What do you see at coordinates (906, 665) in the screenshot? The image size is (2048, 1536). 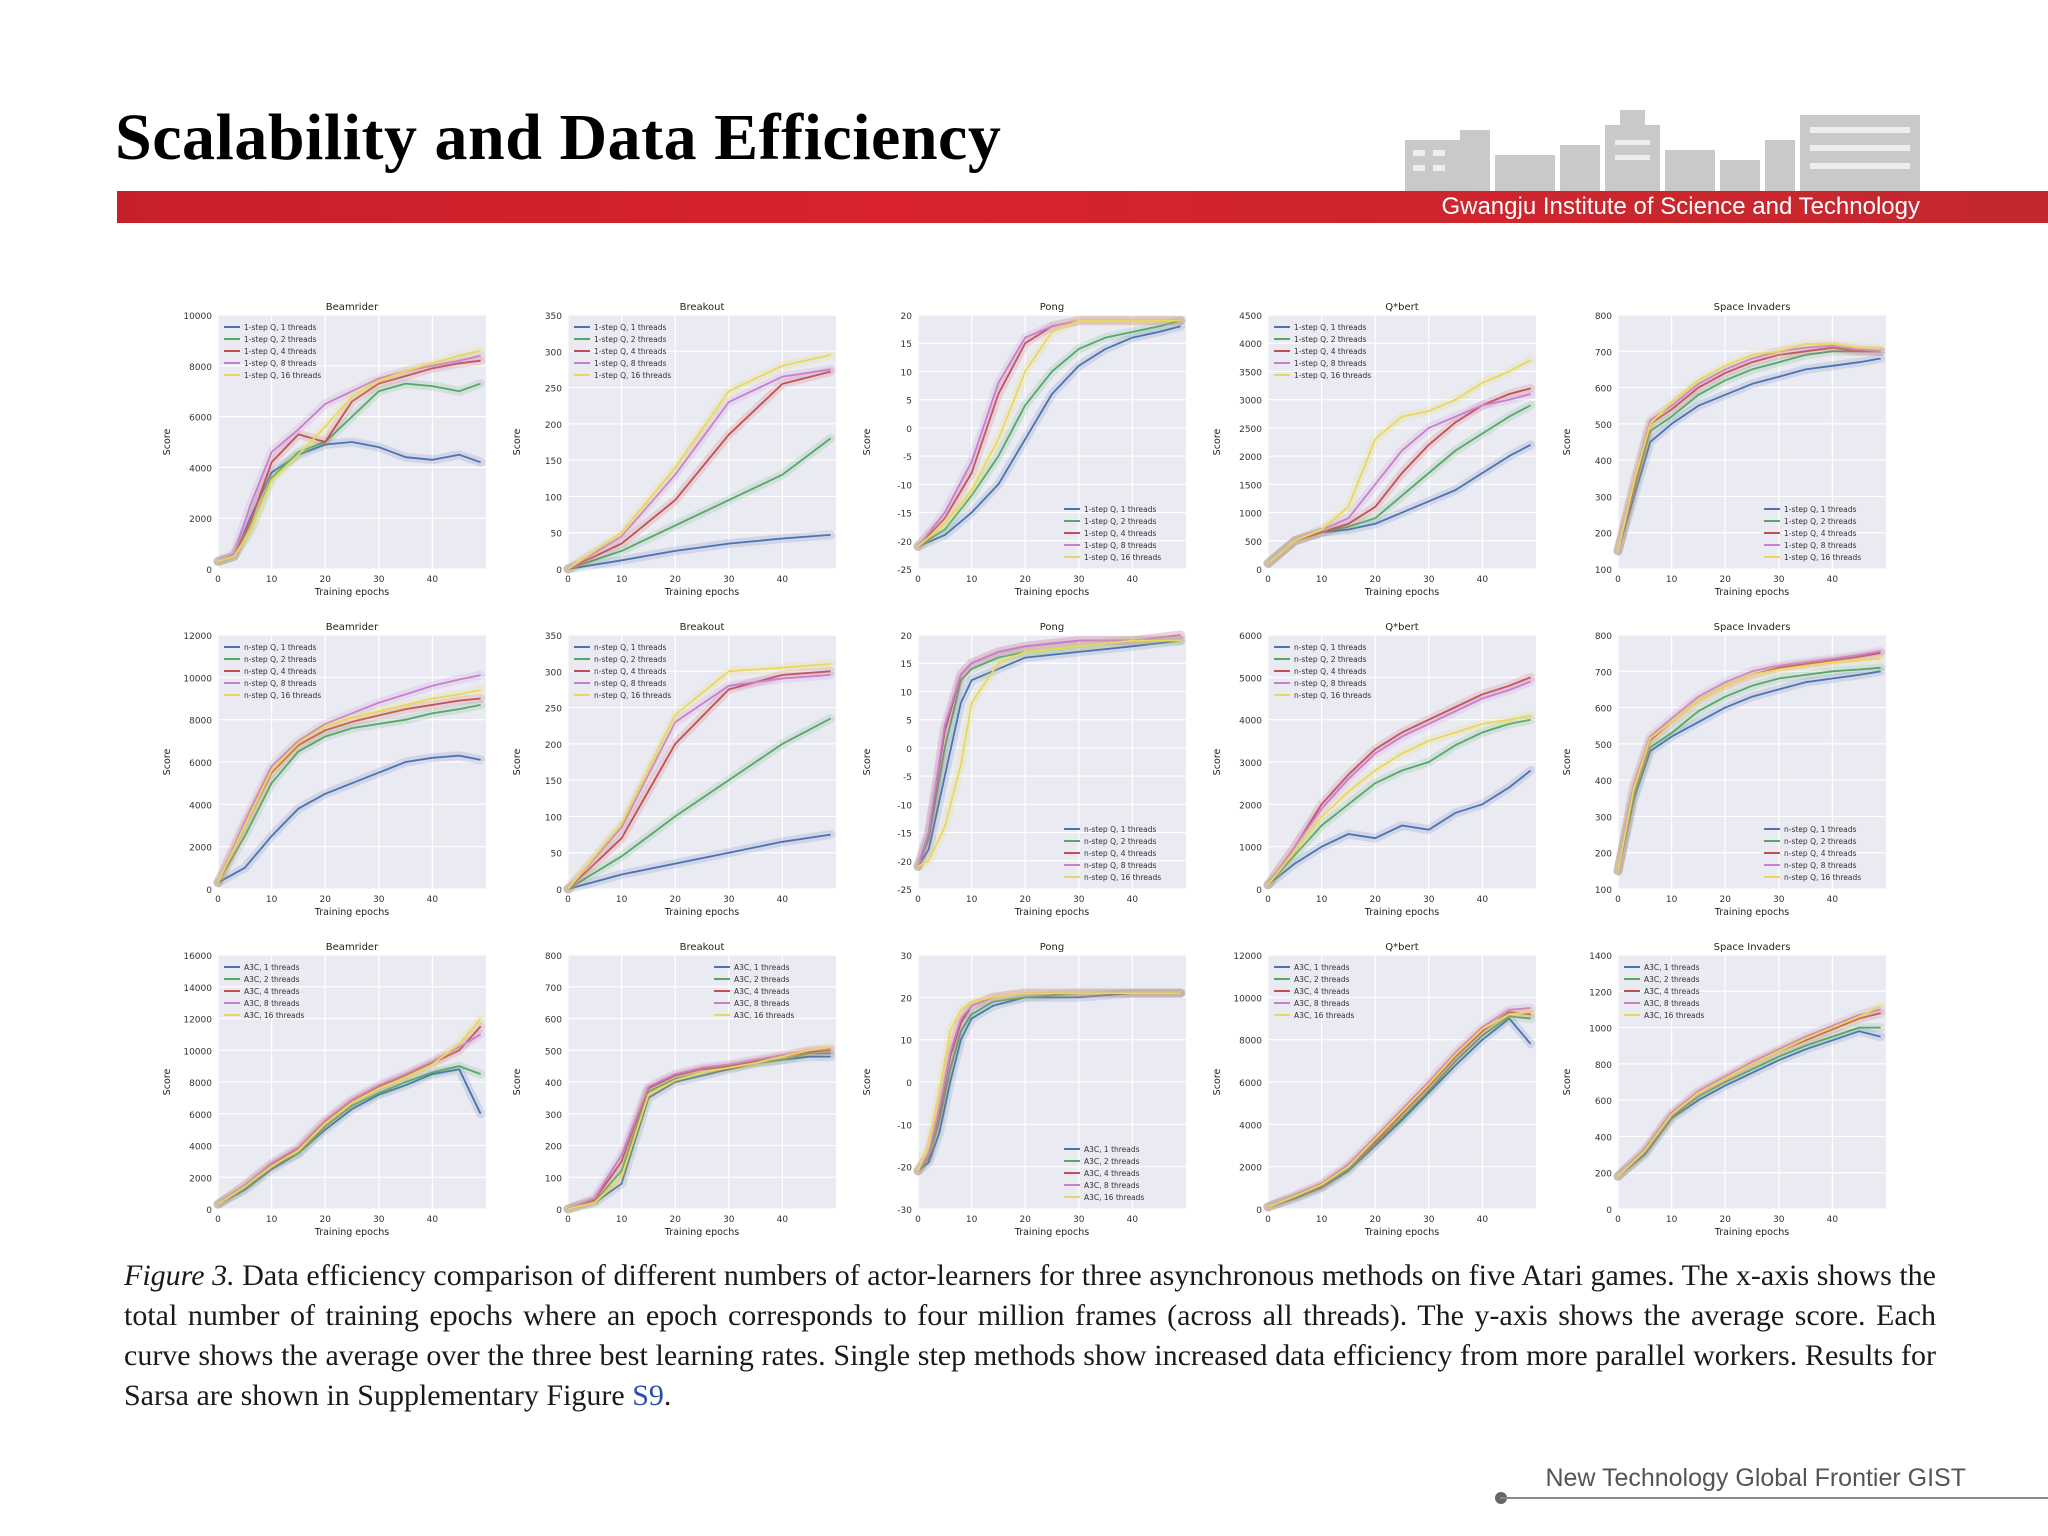 I see `y-tick-label: 15` at bounding box center [906, 665].